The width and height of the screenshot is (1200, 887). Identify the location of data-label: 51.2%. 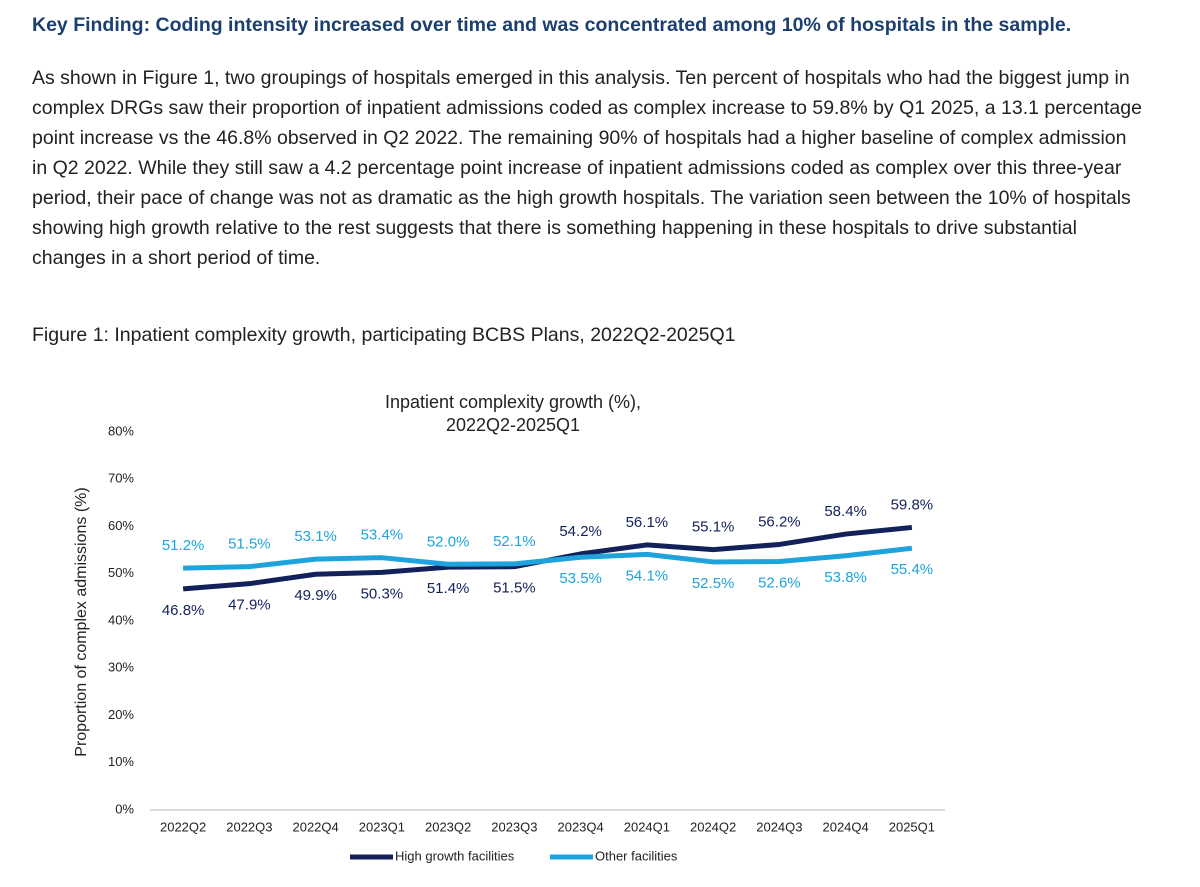
(183, 545).